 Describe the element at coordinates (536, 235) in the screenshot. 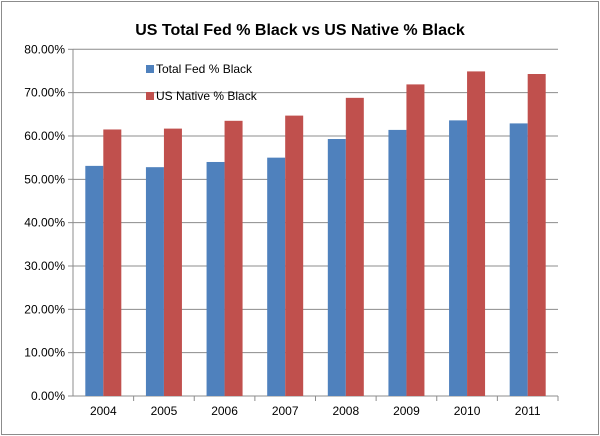

I see `bar-us-native-2011` at that location.